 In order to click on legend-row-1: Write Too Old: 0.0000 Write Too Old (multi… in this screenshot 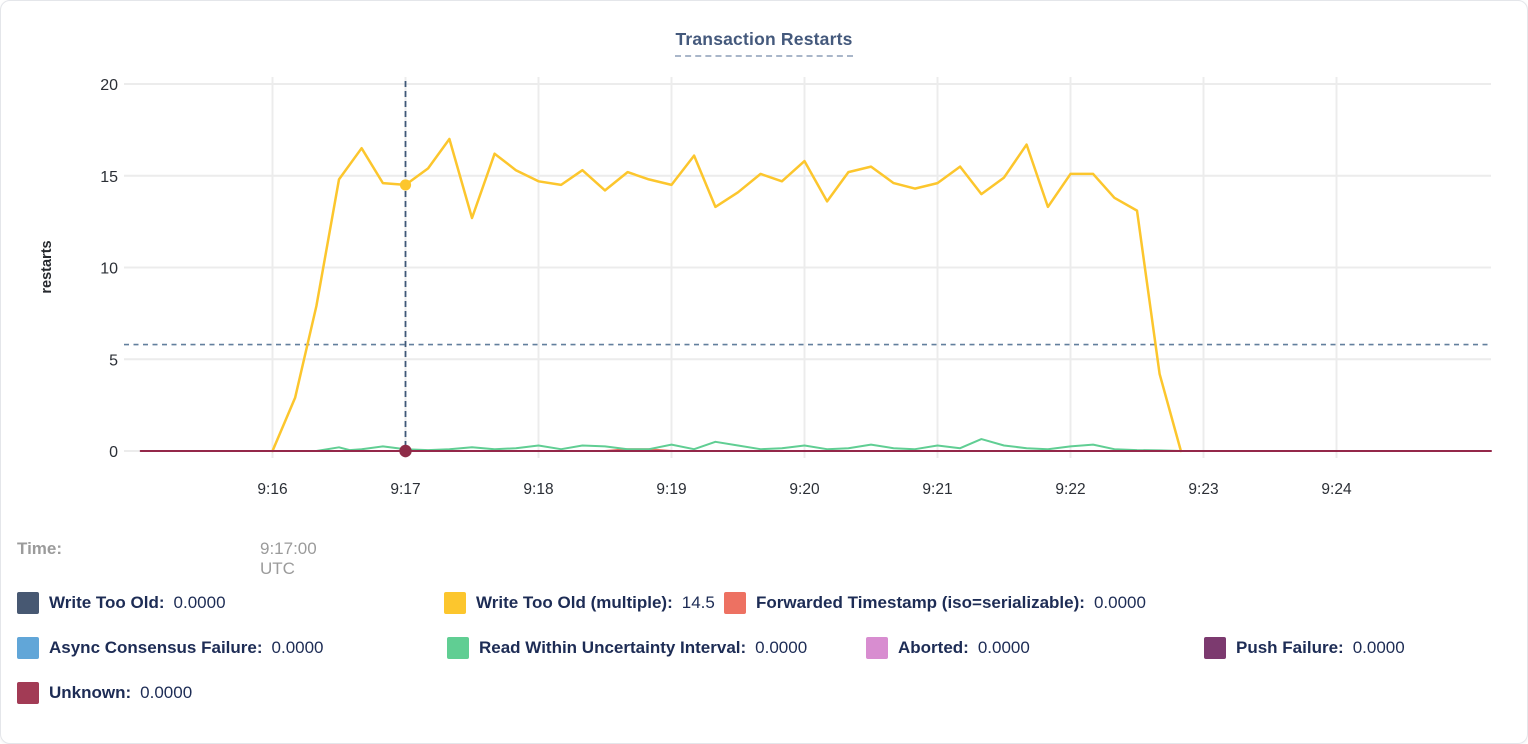, I will do `click(764, 604)`.